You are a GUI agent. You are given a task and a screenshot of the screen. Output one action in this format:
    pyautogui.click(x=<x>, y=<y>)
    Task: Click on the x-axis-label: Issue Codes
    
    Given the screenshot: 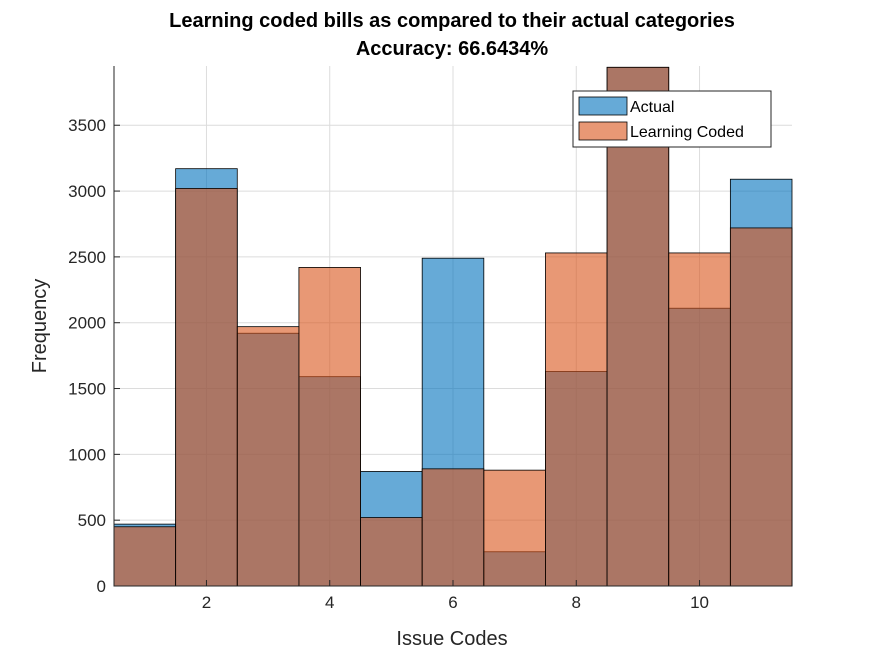 What is the action you would take?
    pyautogui.click(x=451, y=639)
    